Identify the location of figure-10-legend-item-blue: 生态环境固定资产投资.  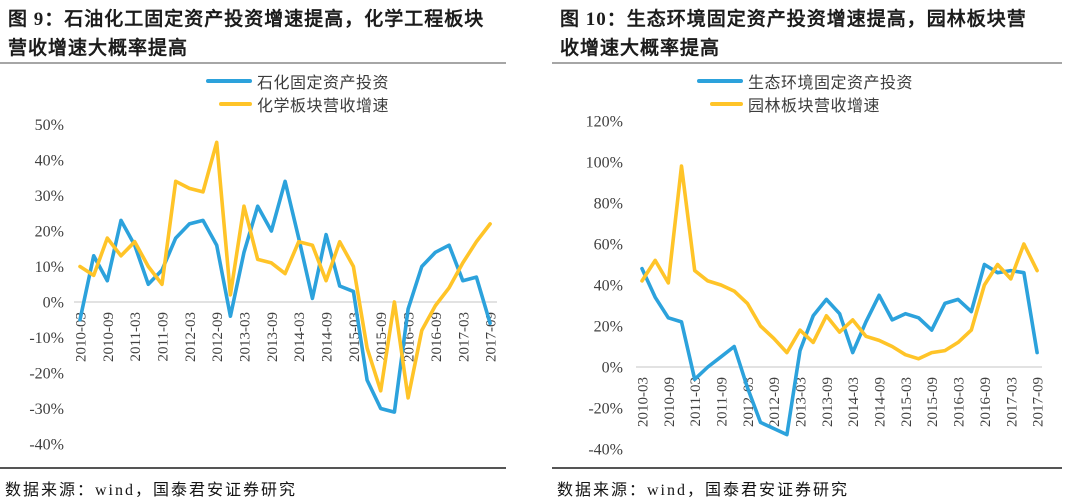
(803, 81).